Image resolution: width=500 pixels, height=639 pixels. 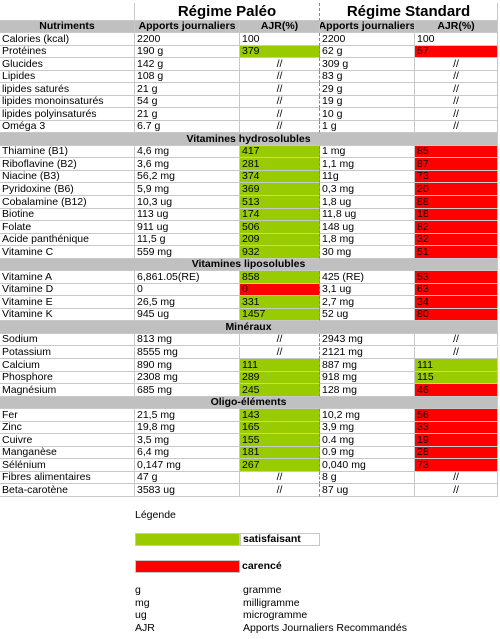 I want to click on intake-cell: 6.7 g, so click(x=187, y=127).